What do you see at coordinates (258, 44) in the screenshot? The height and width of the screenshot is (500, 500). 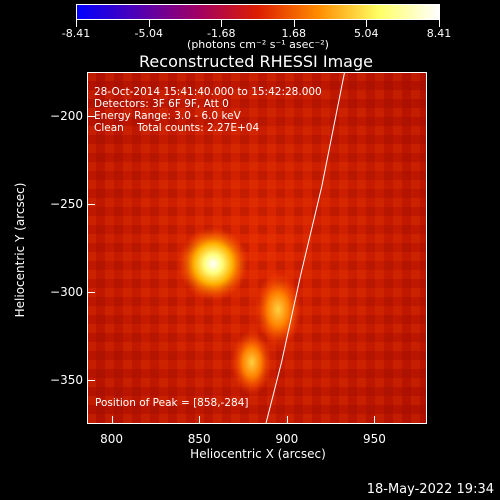 I see `colorbar-unit-label: (photons cm⁻² s⁻¹ asec⁻²)` at bounding box center [258, 44].